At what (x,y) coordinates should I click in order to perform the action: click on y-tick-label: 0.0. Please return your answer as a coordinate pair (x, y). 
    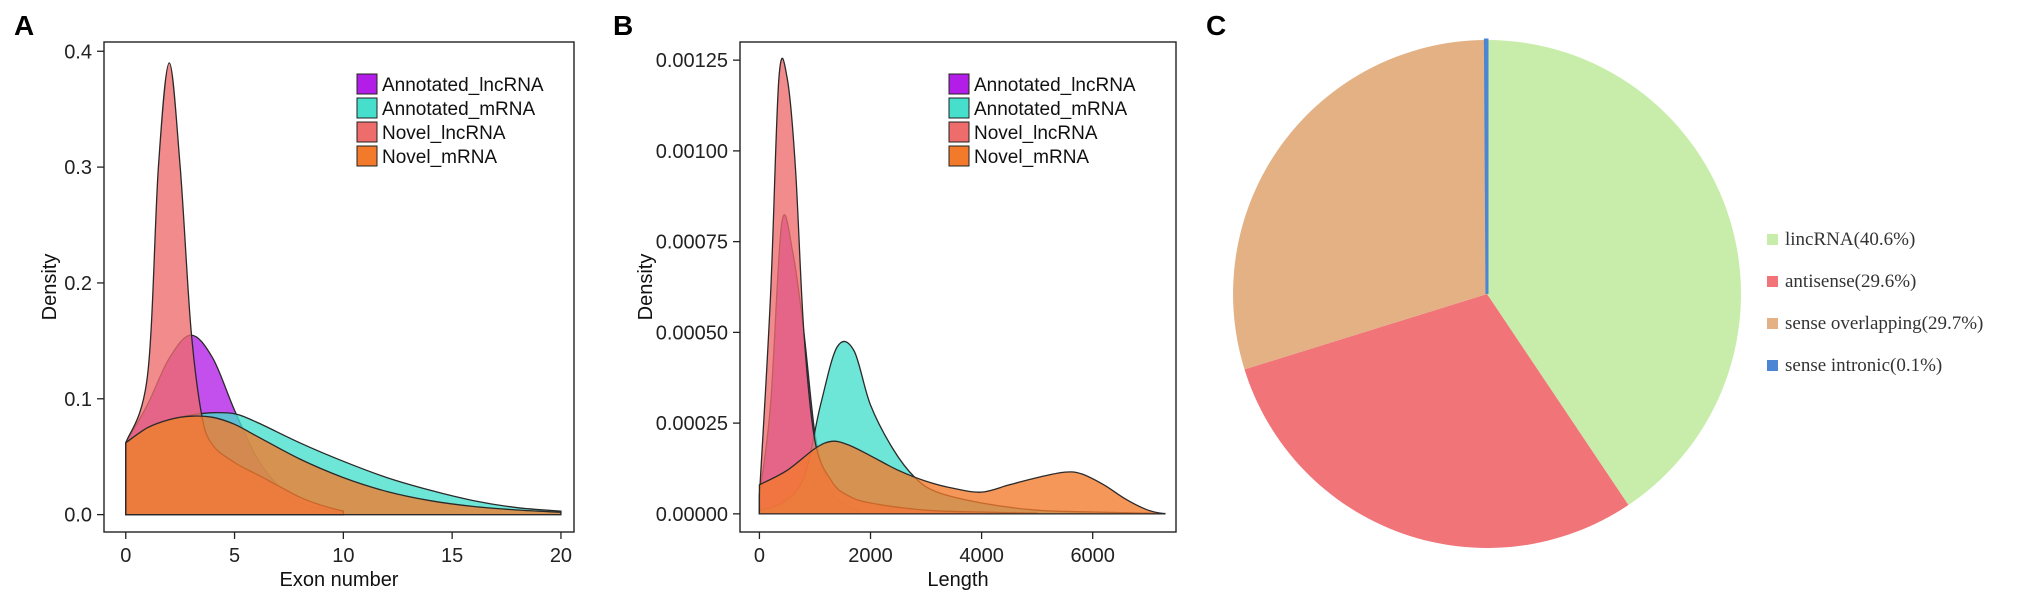
    Looking at the image, I should click on (78, 516).